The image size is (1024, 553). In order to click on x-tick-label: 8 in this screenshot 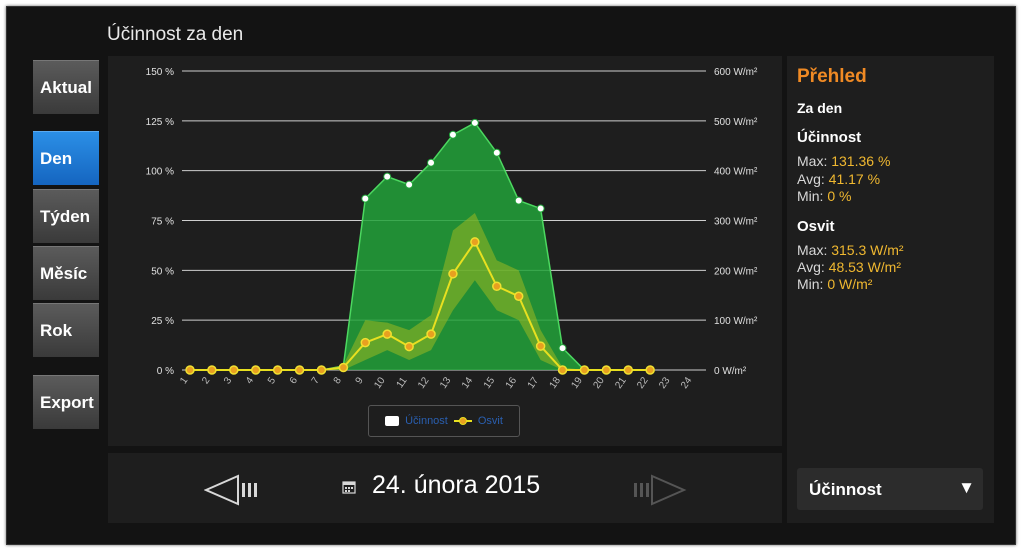, I will do `click(338, 380)`.